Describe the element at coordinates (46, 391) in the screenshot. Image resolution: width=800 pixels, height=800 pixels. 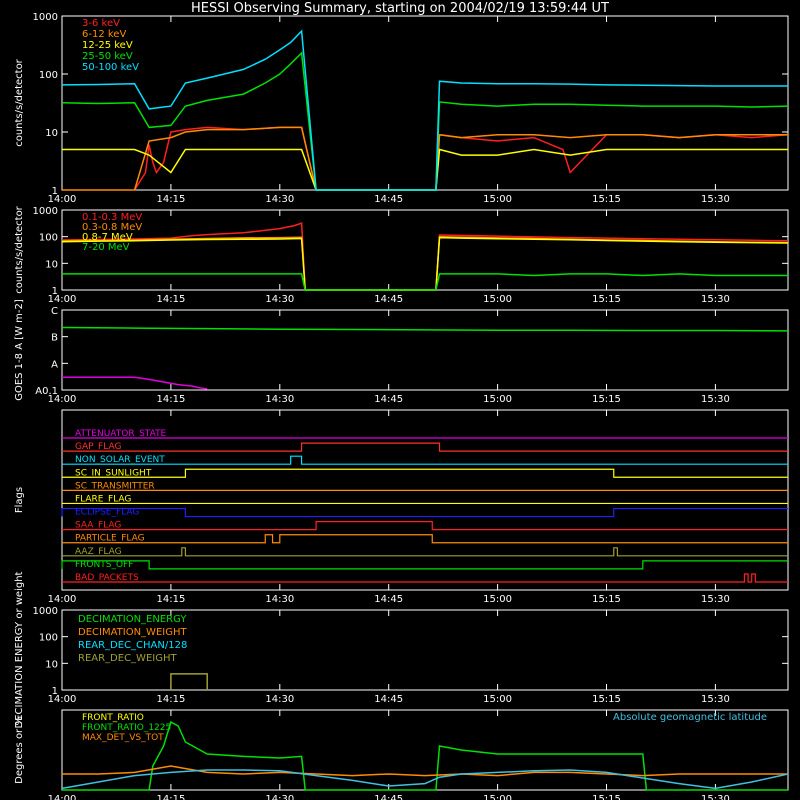
I see `y-tick-label: A0.1` at that location.